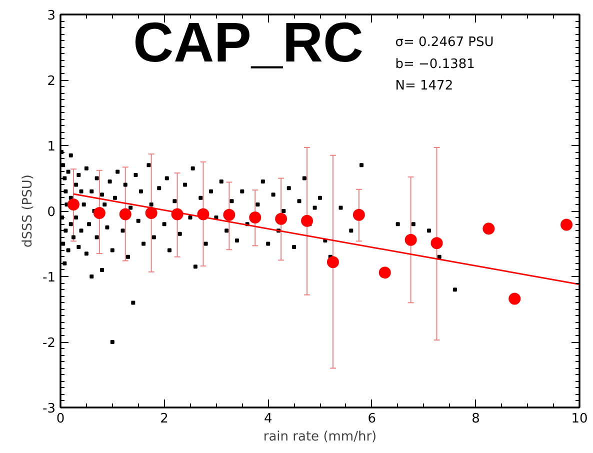 The image size is (593, 453). What do you see at coordinates (51, 16) in the screenshot?
I see `y-tick-label: 3` at bounding box center [51, 16].